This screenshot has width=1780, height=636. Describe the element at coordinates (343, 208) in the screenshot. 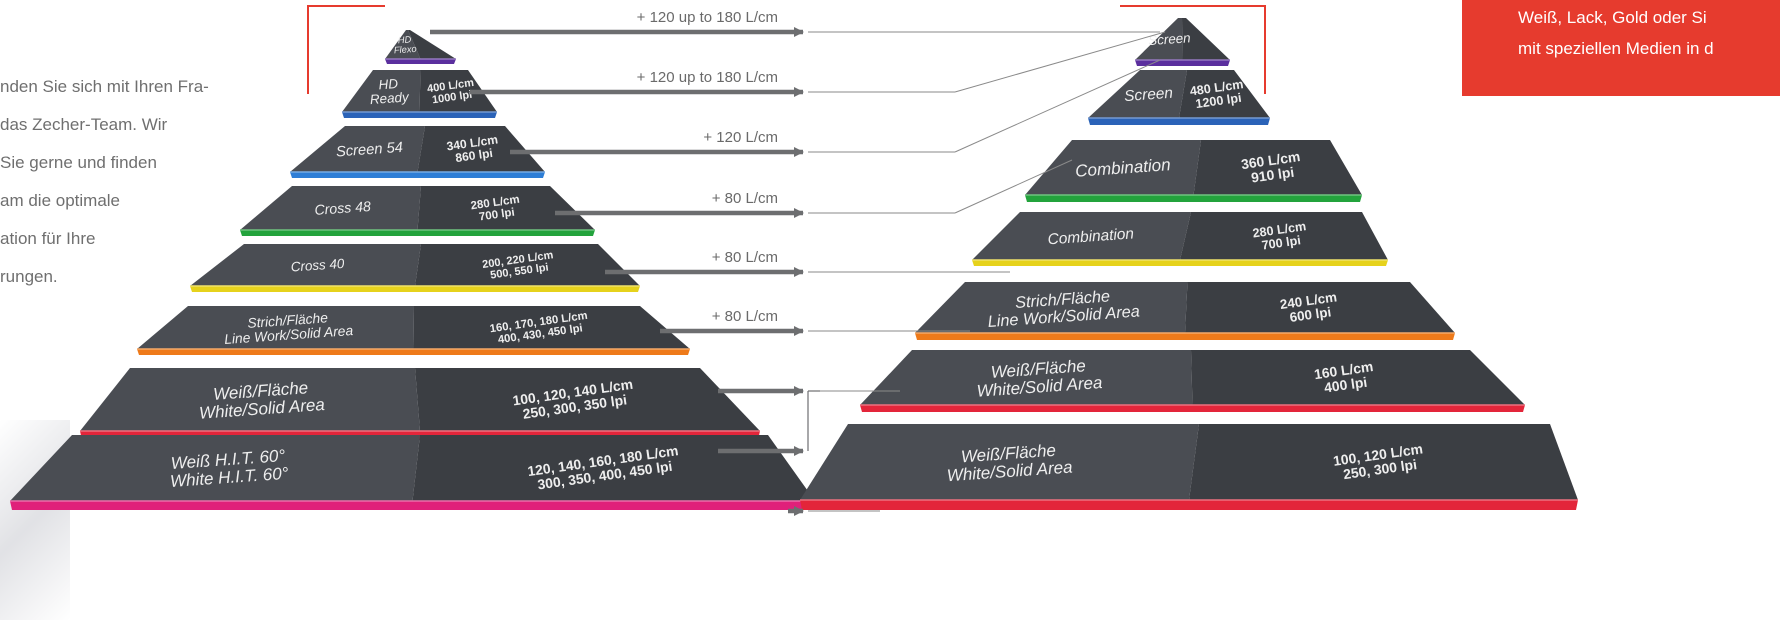

I see `layer-name: Cross 48` at that location.